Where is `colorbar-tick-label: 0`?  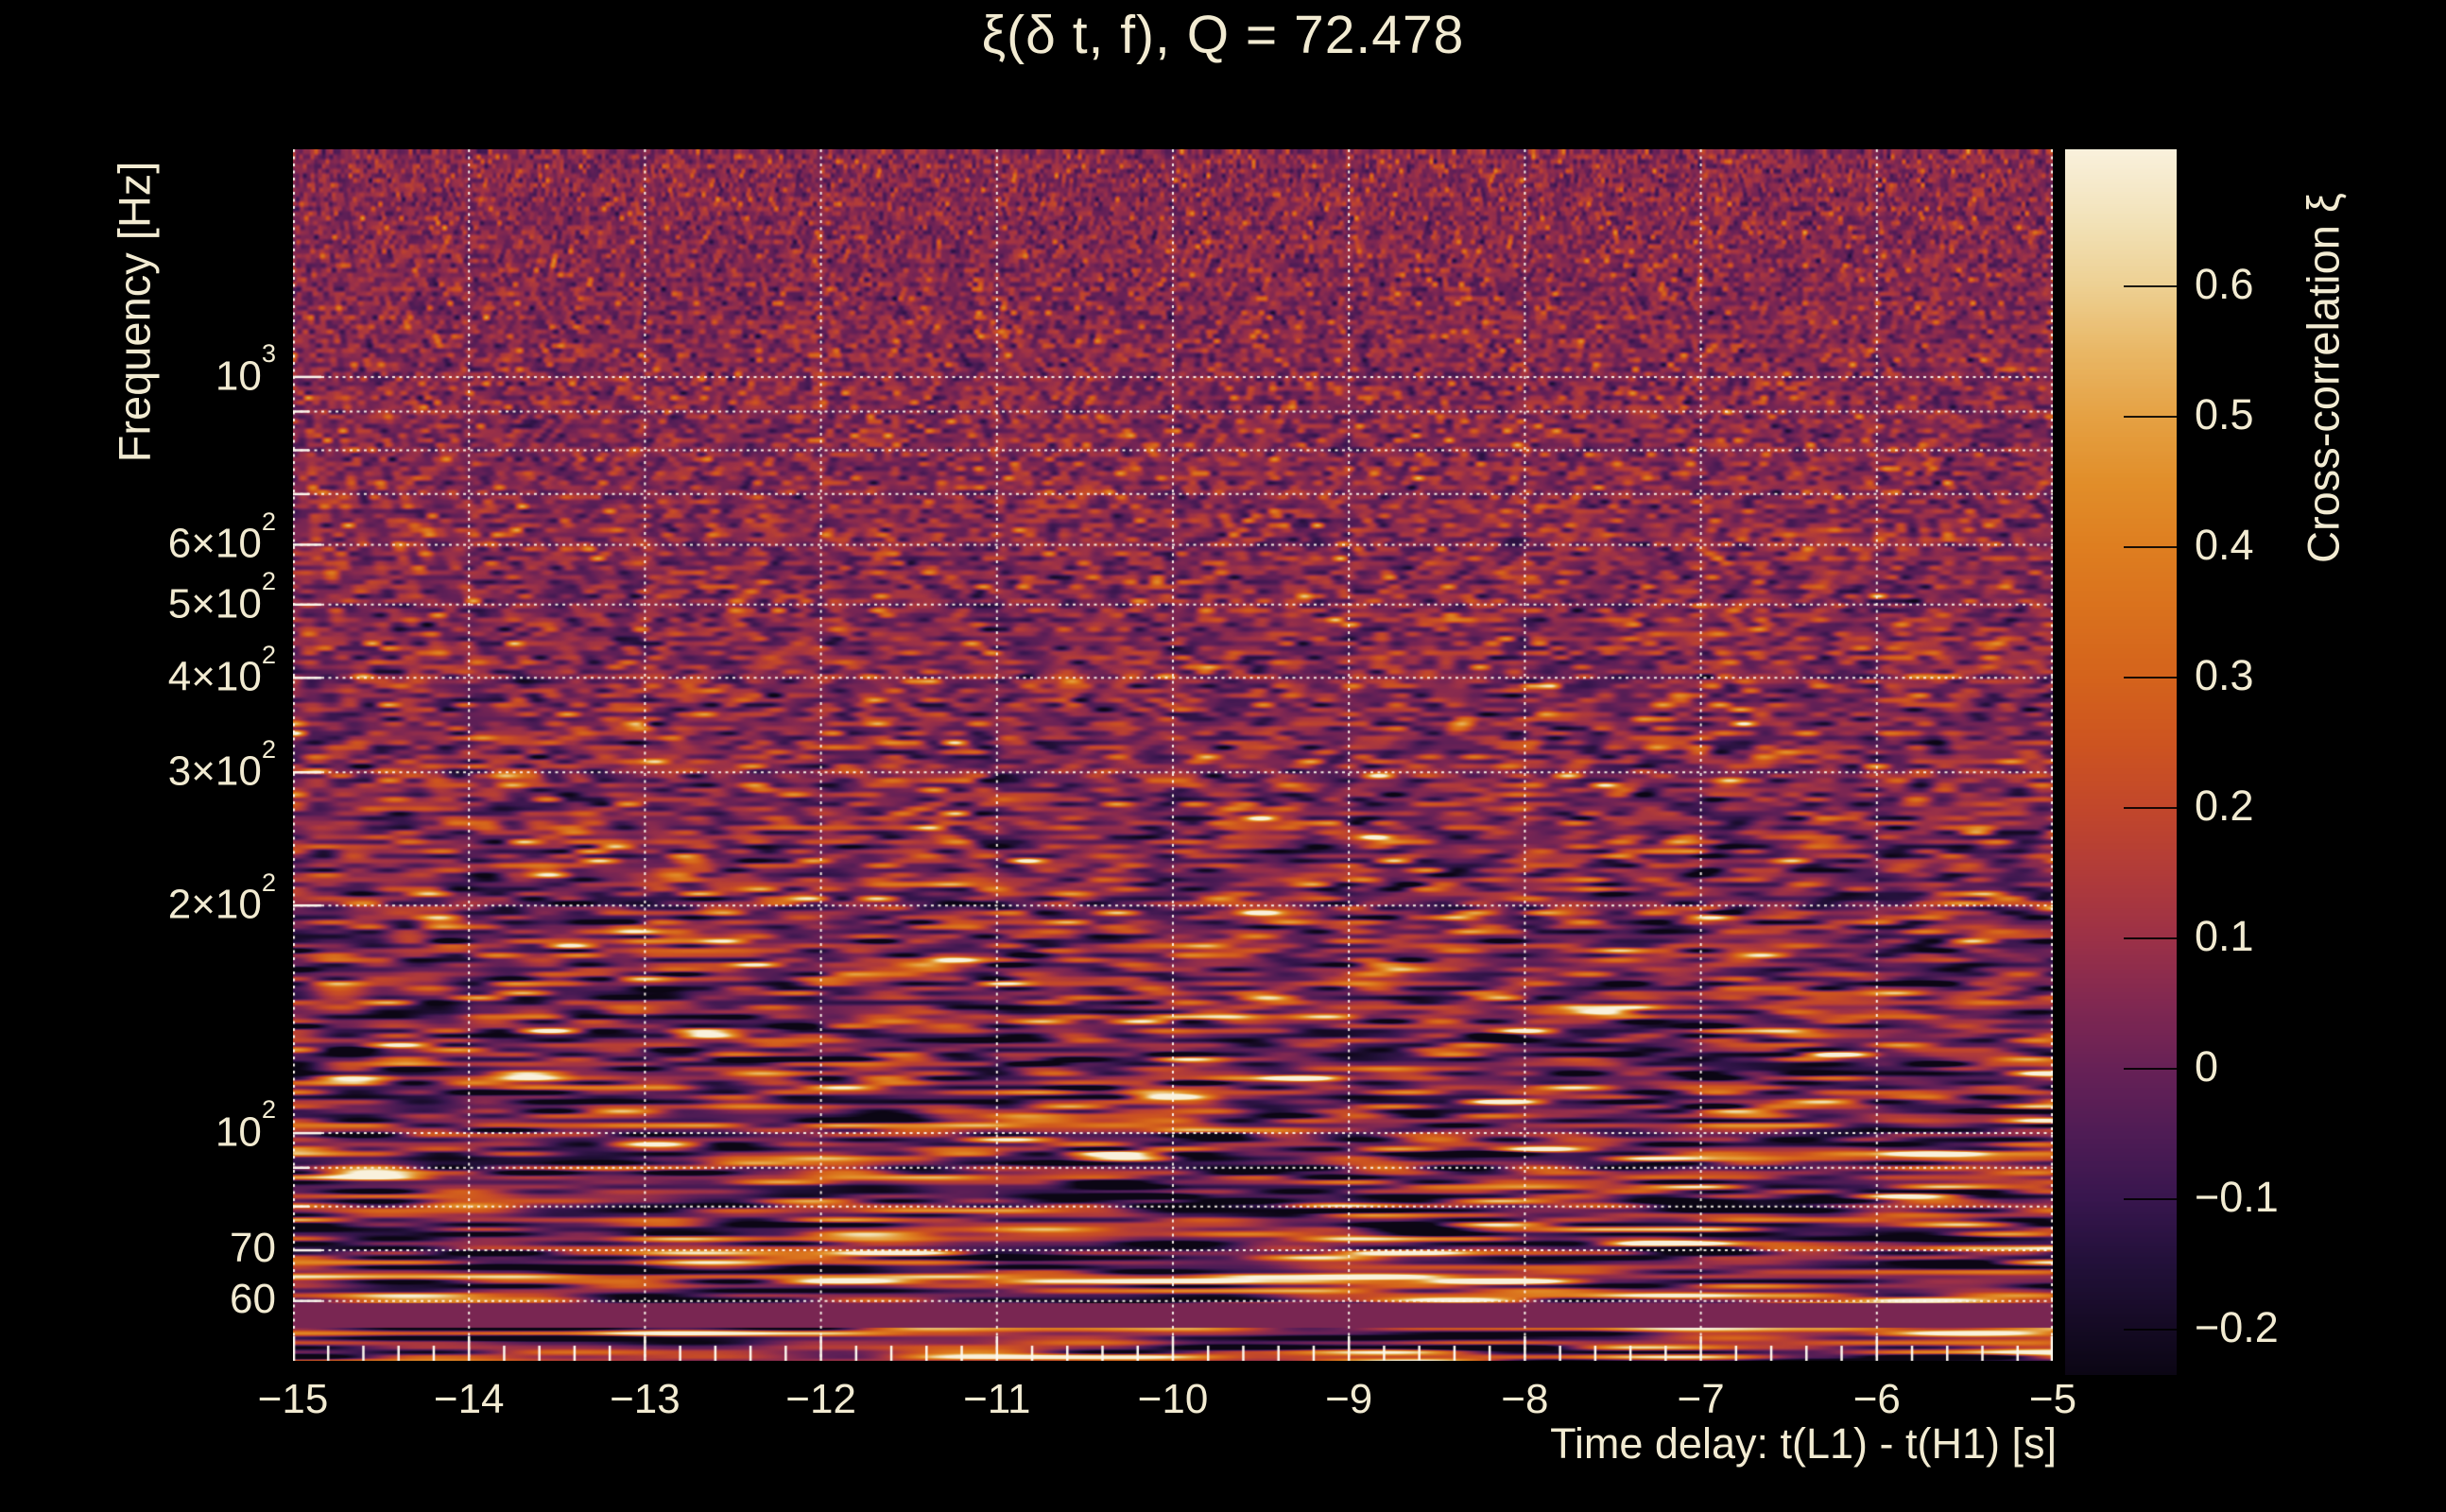
colorbar-tick-label: 0 is located at coordinates (2207, 1066).